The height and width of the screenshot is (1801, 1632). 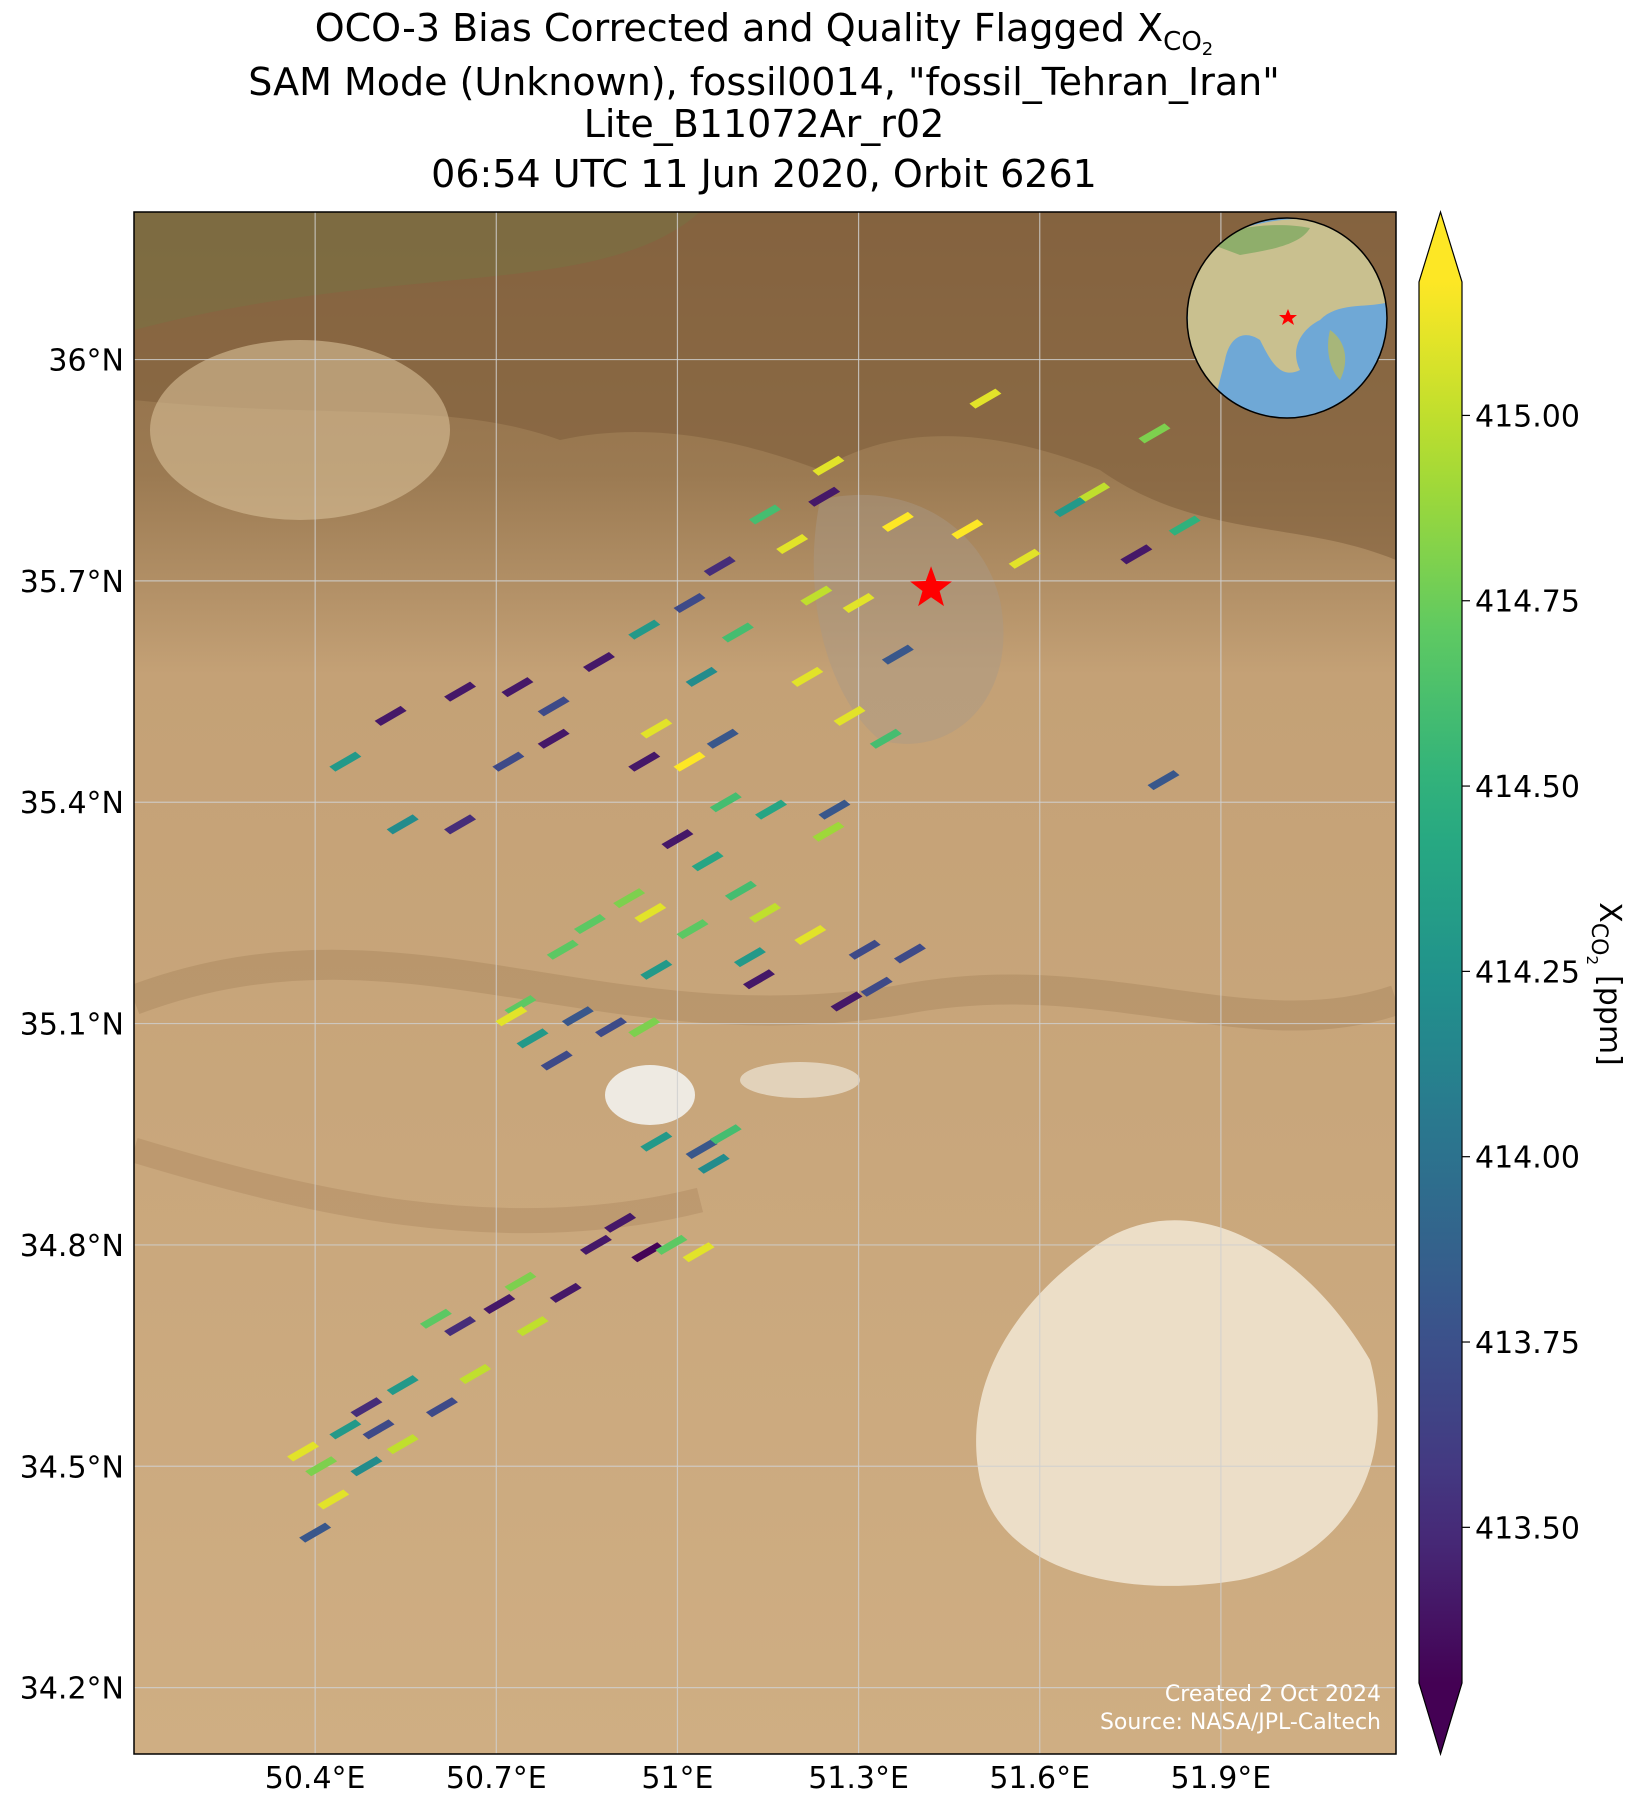 What do you see at coordinates (72, 1467) in the screenshot?
I see `y-tick-label: 34.5°N` at bounding box center [72, 1467].